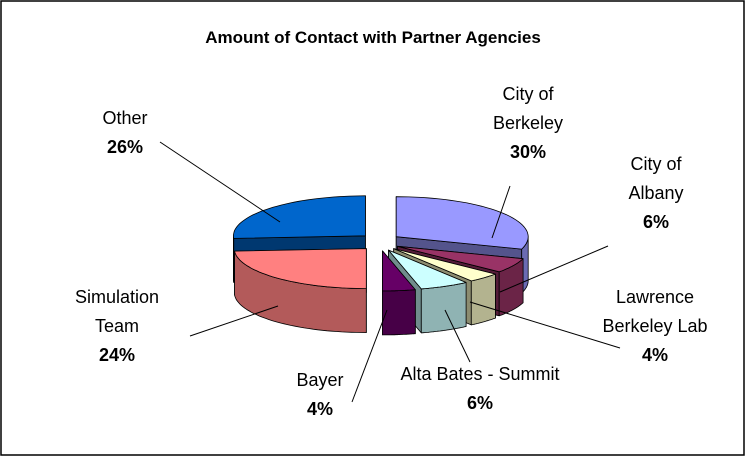 This screenshot has width=746, height=457. What do you see at coordinates (528, 152) in the screenshot?
I see `slice-value: 30%` at bounding box center [528, 152].